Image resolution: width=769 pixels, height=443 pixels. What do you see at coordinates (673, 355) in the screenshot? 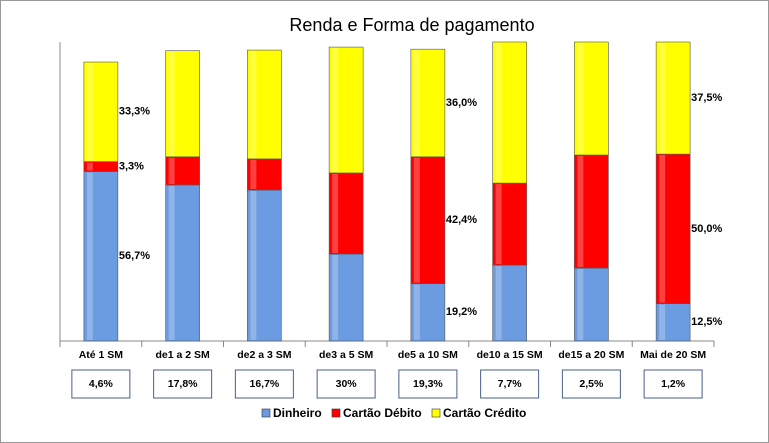
I see `x-tick-label: Mai de 20 SM` at bounding box center [673, 355].